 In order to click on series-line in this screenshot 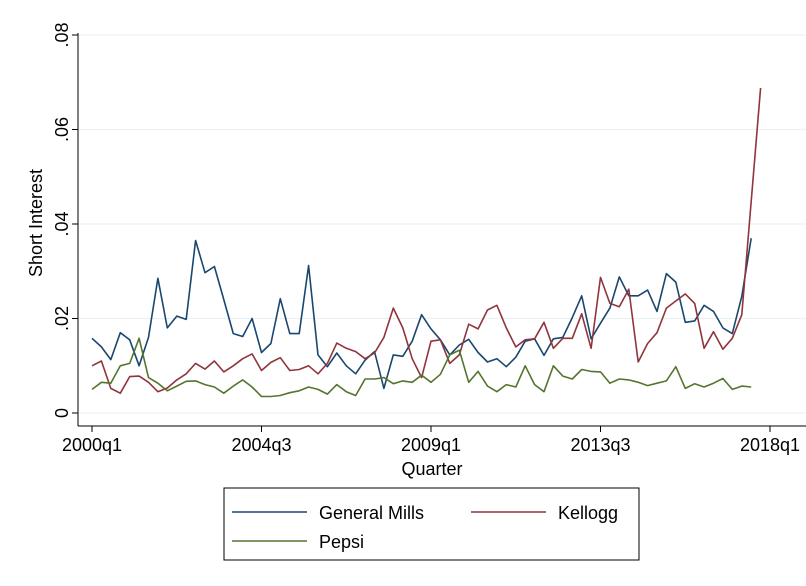, I will do `click(421, 367)`.